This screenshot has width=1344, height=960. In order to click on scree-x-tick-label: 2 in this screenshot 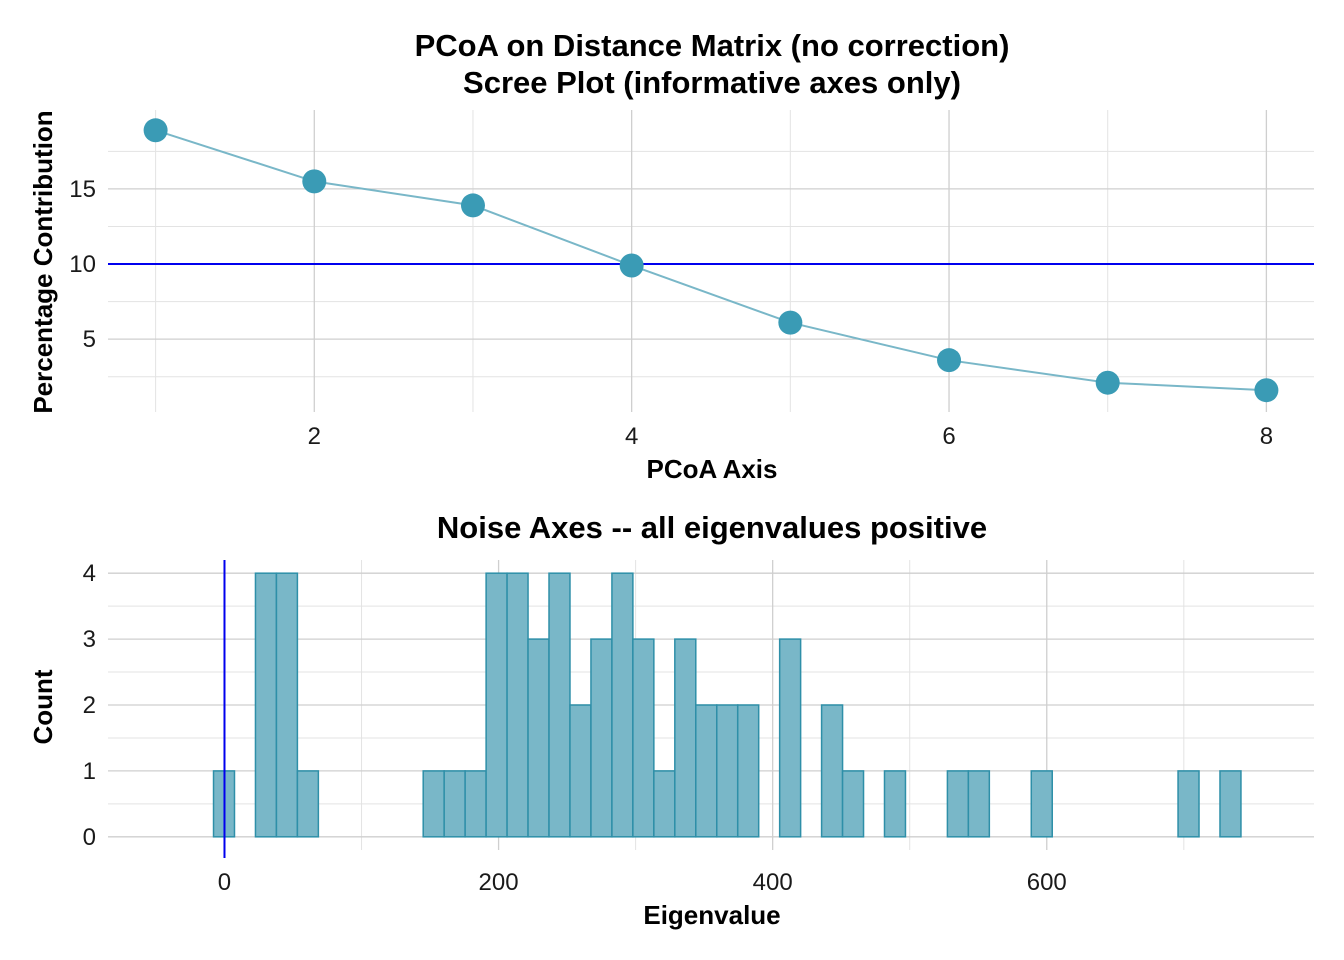, I will do `click(314, 436)`.